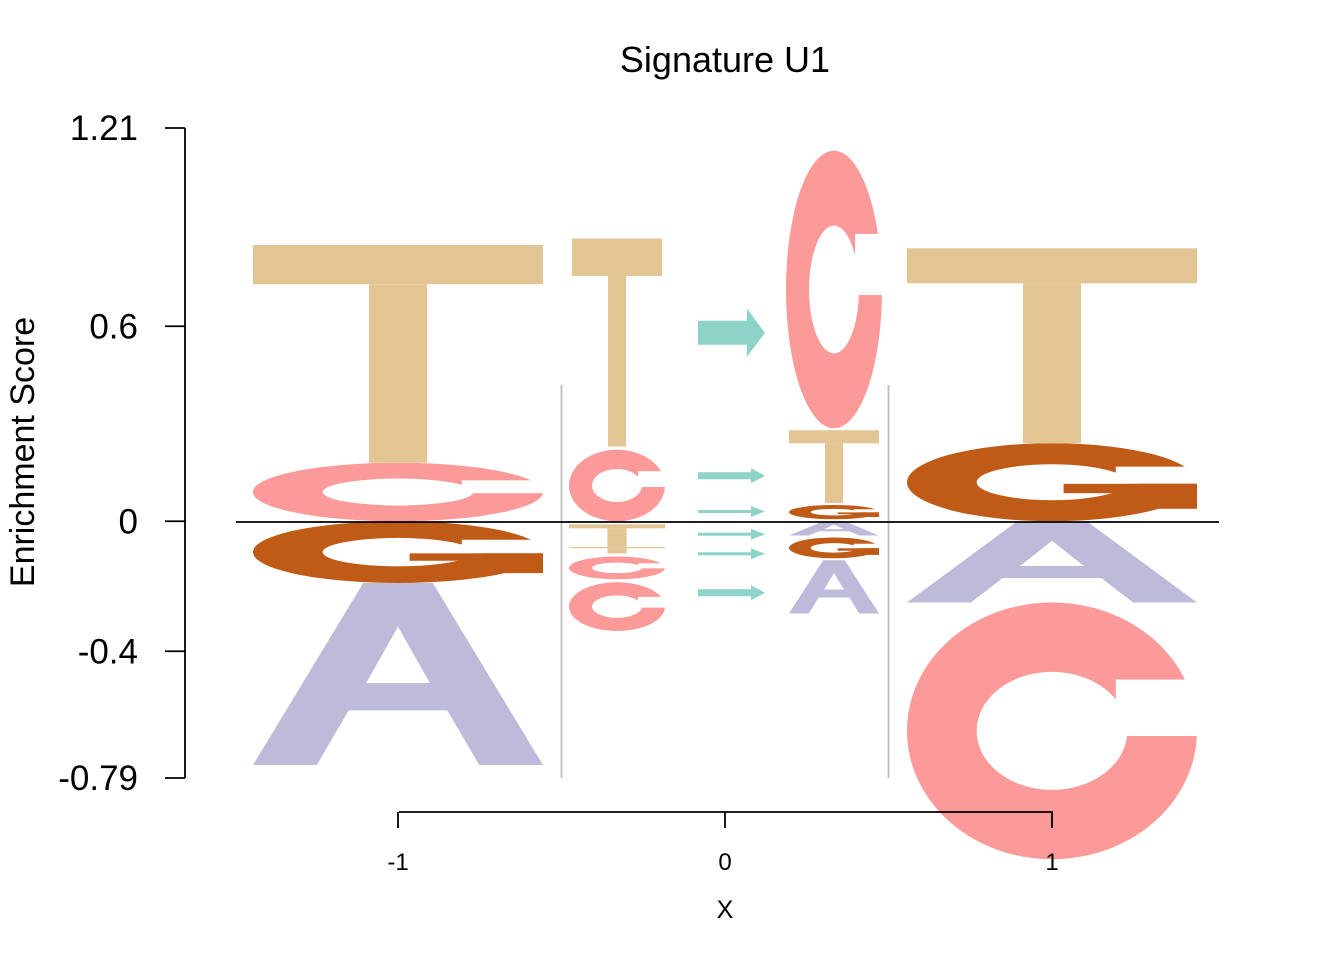 The width and height of the screenshot is (1344, 960). Describe the element at coordinates (108, 651) in the screenshot. I see `y-tick-label: -0.4` at that location.